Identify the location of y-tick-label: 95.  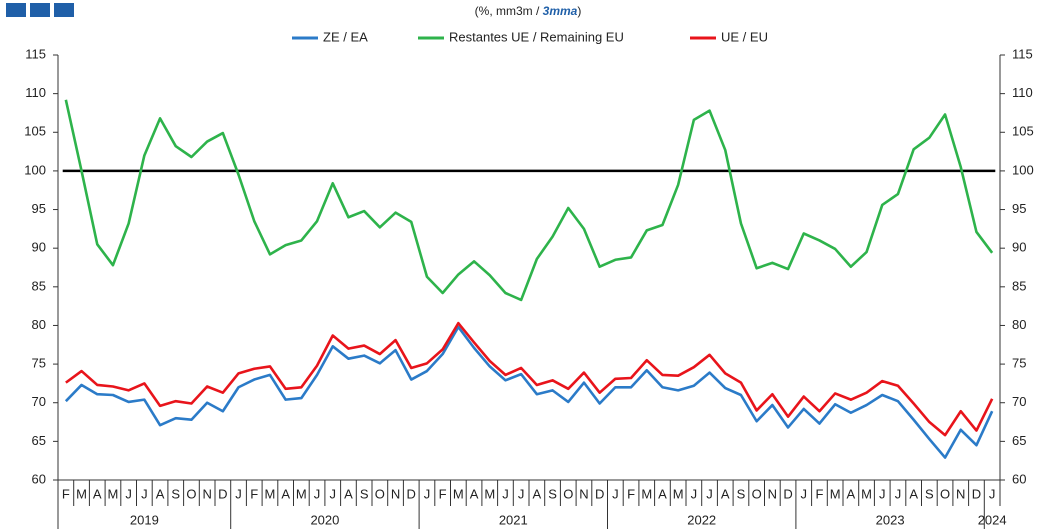
(39, 208).